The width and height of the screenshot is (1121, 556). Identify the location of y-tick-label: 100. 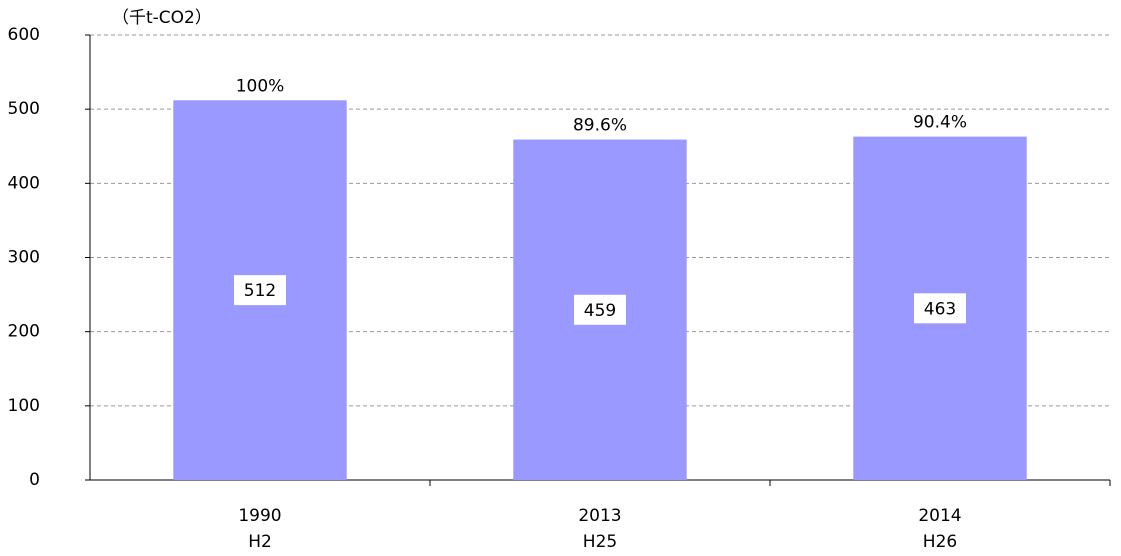
(24, 406).